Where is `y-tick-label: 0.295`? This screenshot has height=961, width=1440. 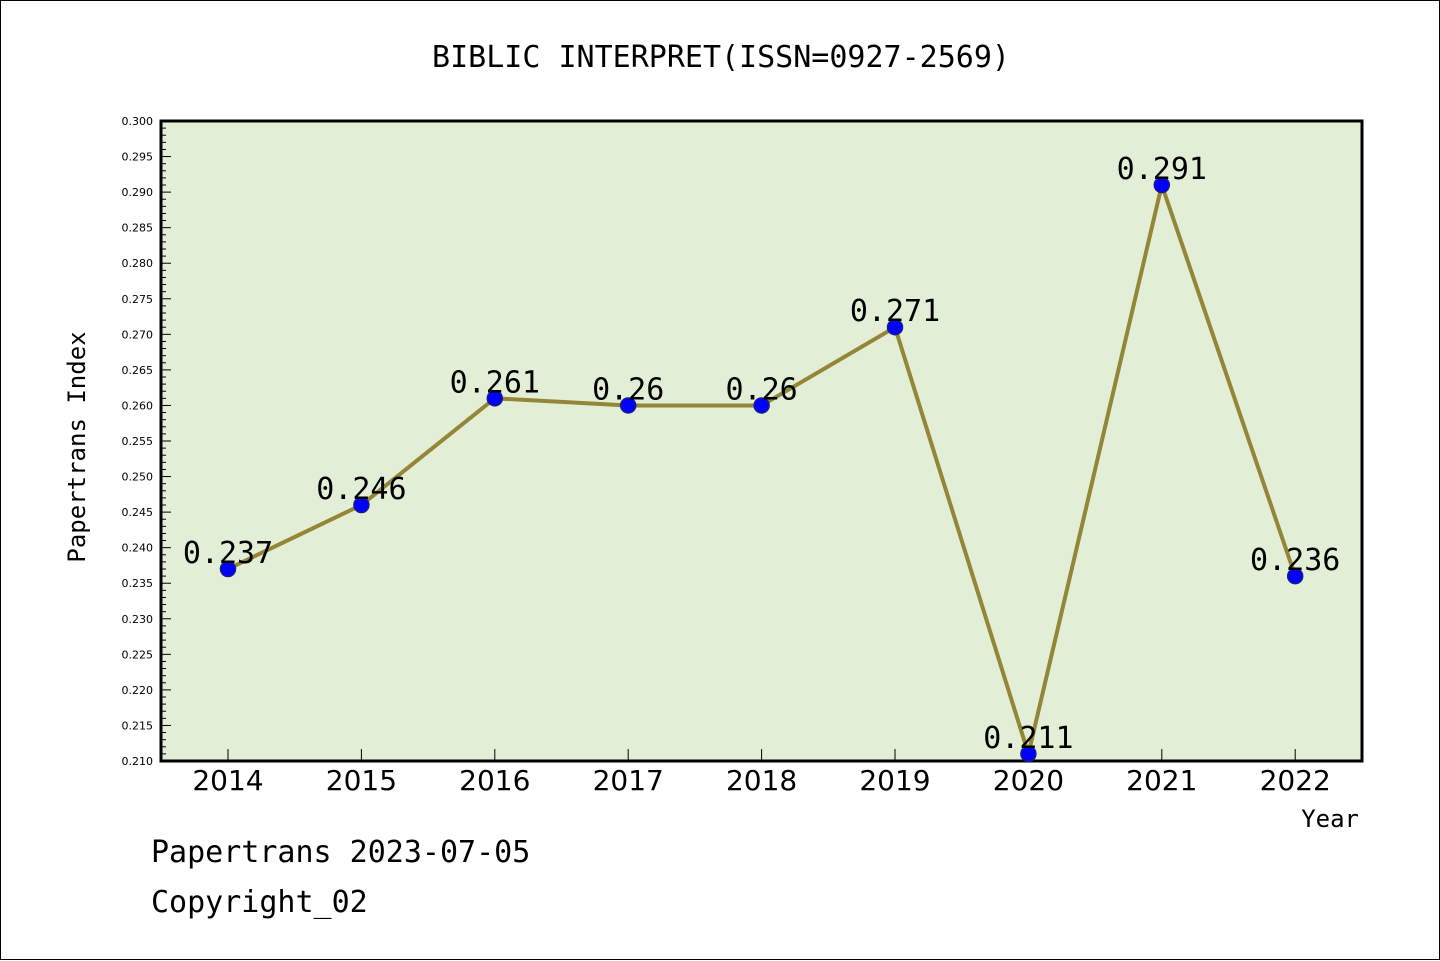
y-tick-label: 0.295 is located at coordinates (138, 157).